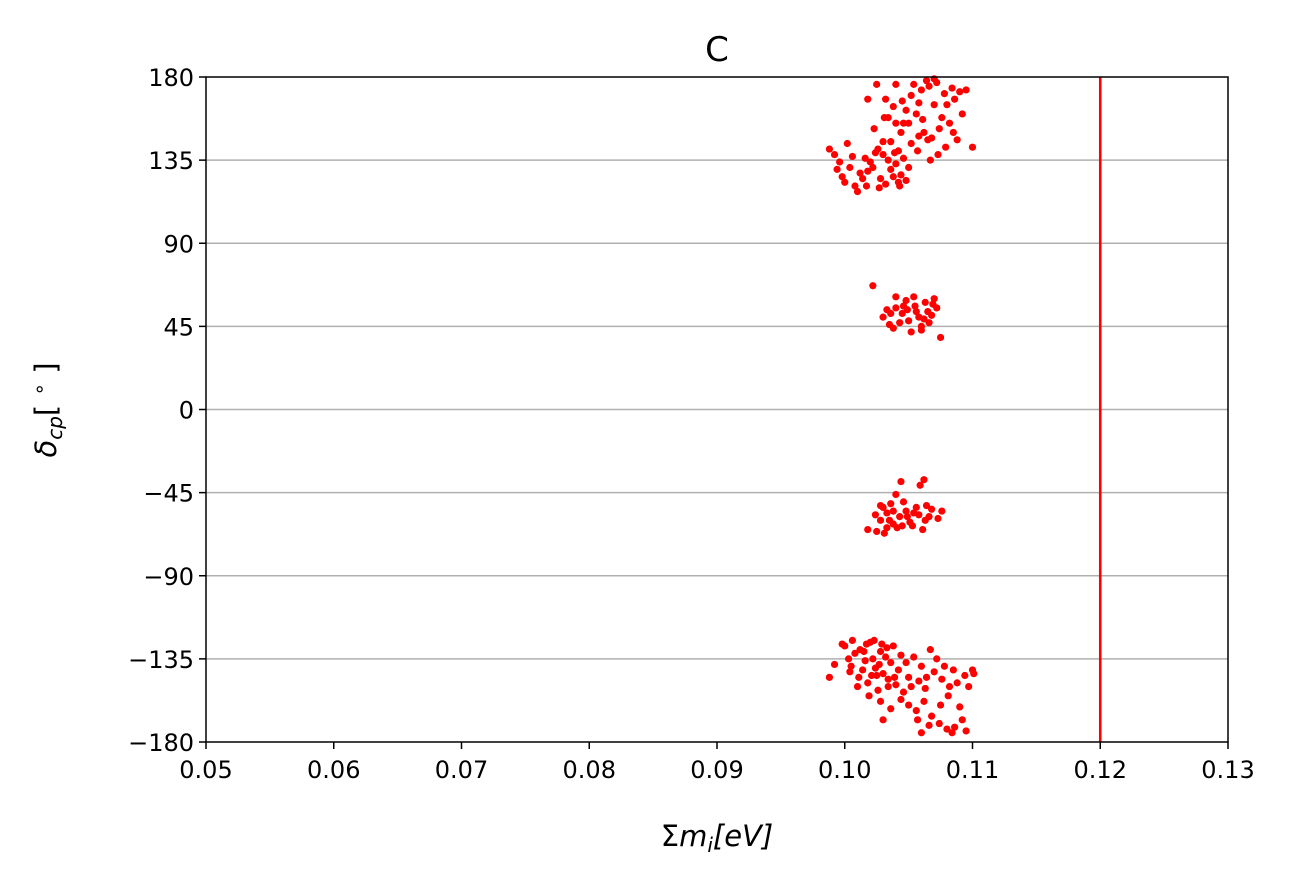 The width and height of the screenshot is (1291, 879). Describe the element at coordinates (710, 845) in the screenshot. I see `x-axis-title-subscript-i: i` at that location.